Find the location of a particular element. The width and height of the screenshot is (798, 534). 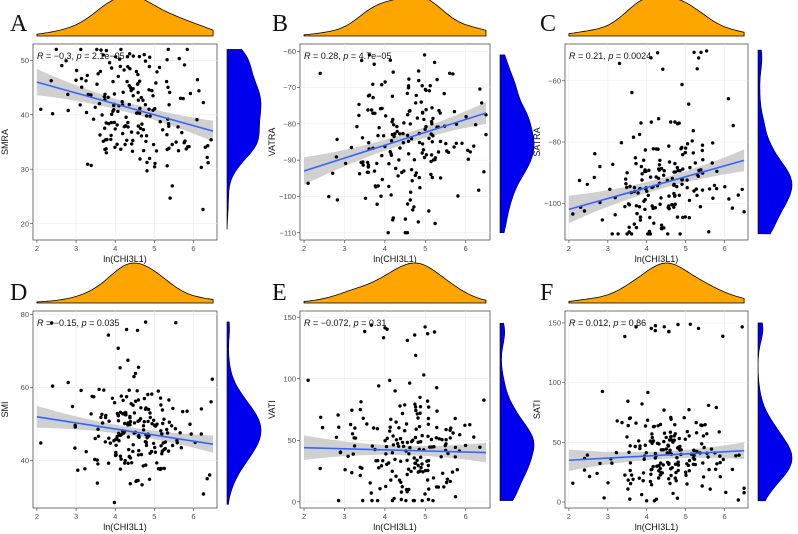

plot-frame is located at coordinates (125, 409).